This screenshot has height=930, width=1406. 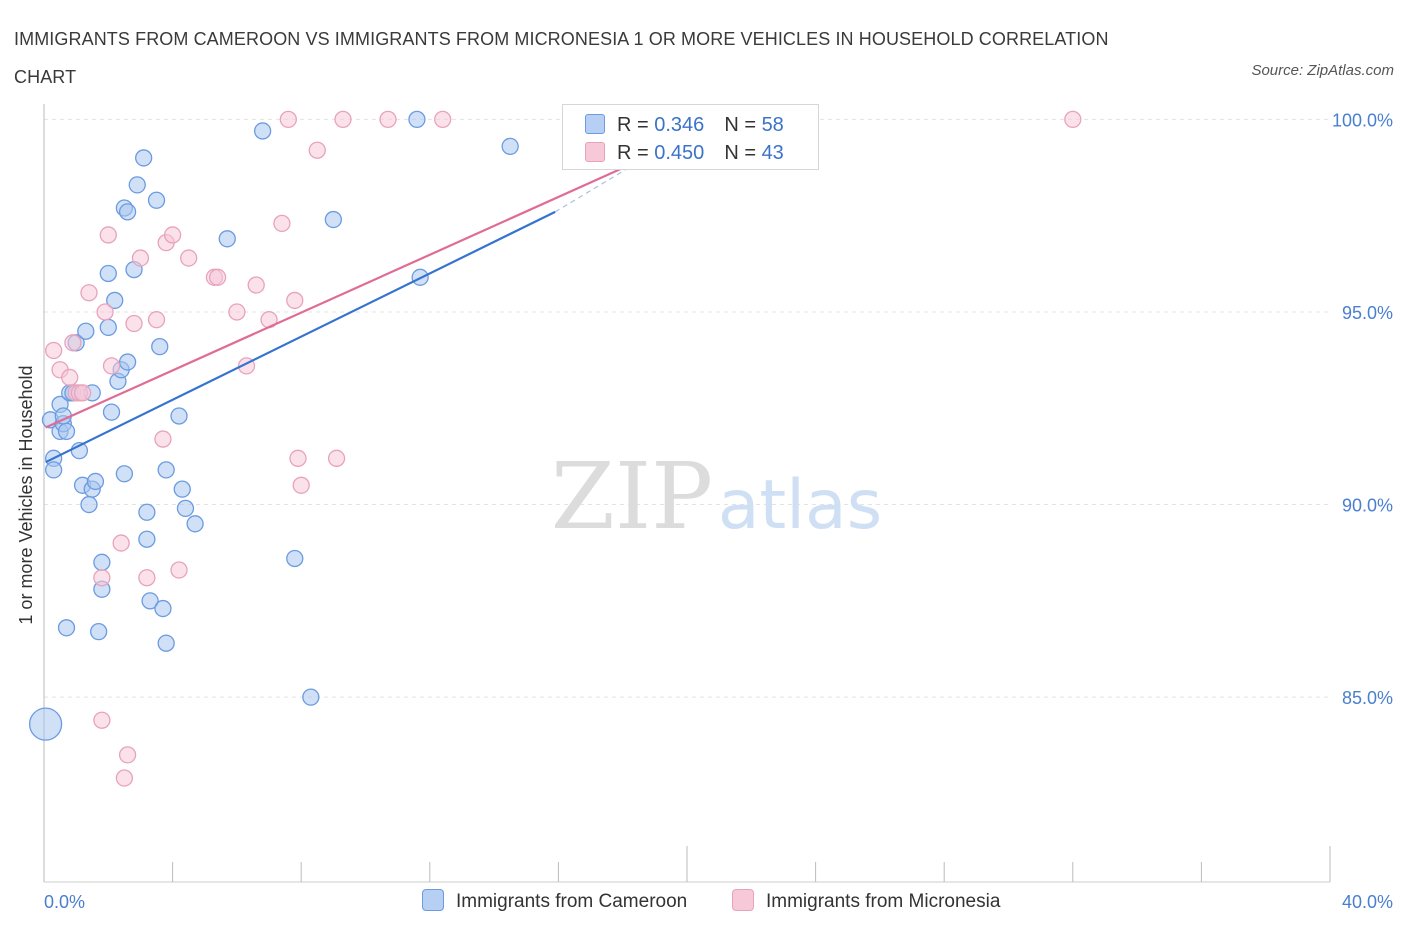 What do you see at coordinates (684, 153) in the screenshot?
I see `legend-row-micronesia: R = 0.450 N = 43` at bounding box center [684, 153].